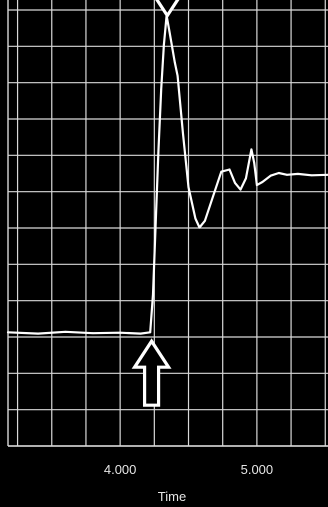 This screenshot has height=507, width=328. Describe the element at coordinates (167, 9) in the screenshot. I see `arrow-down-icon` at that location.